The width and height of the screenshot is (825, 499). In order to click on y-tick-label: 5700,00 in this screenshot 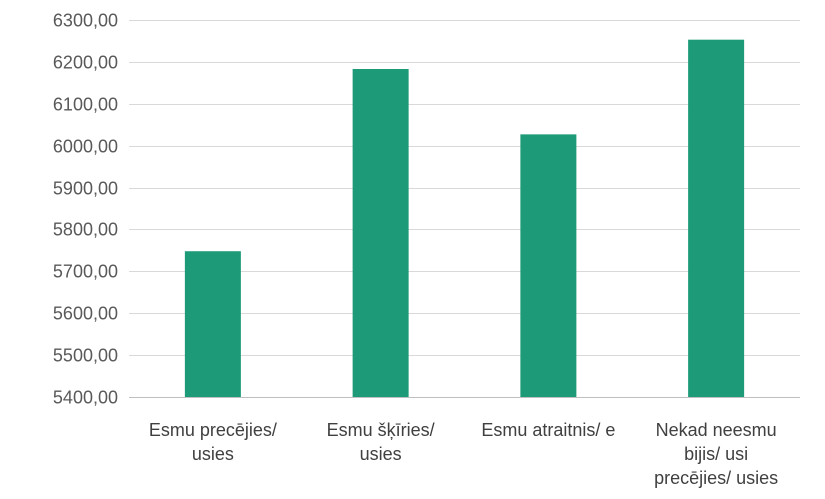, I will do `click(85, 272)`.